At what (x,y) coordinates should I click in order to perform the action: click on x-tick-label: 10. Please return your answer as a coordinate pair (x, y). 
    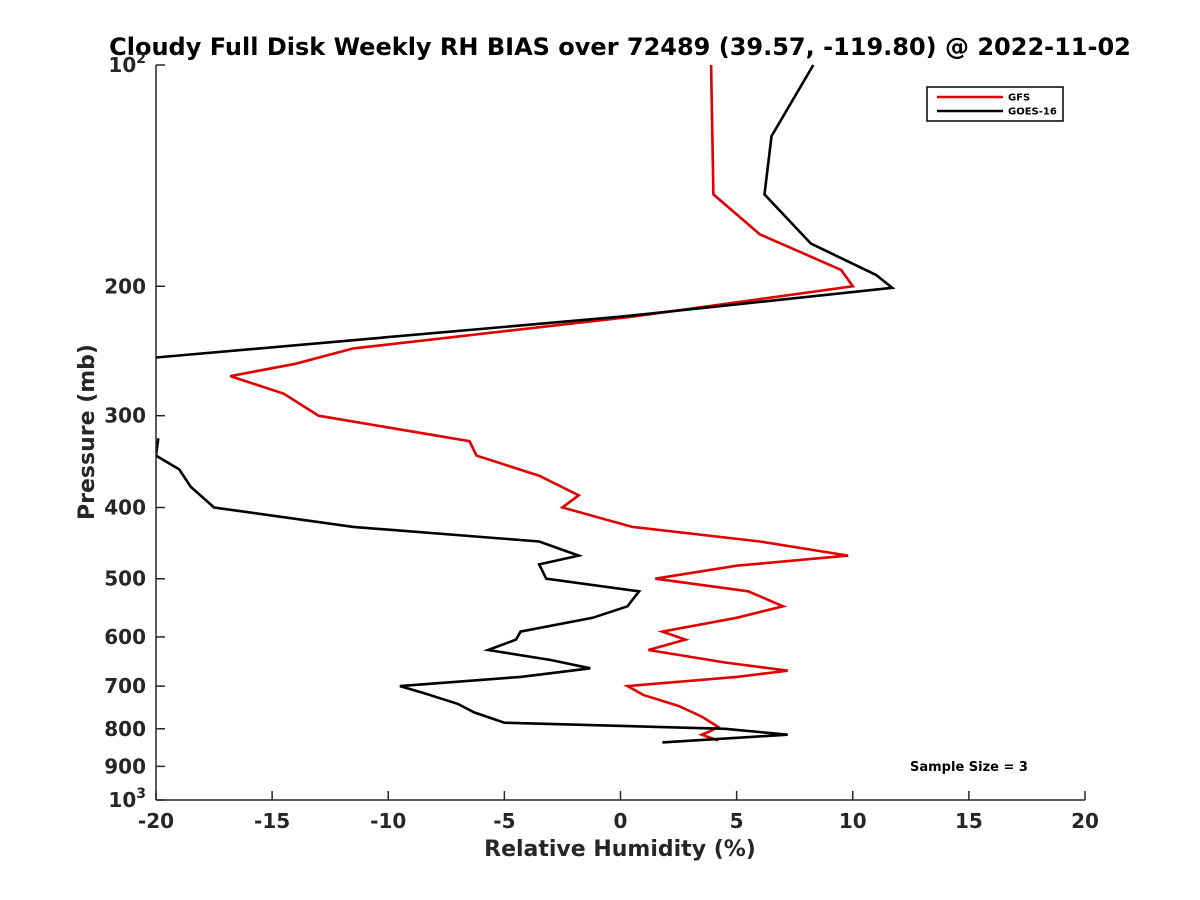
    Looking at the image, I should click on (853, 821).